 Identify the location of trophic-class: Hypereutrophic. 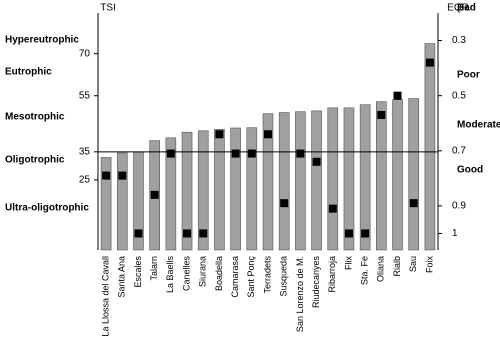
(42, 40).